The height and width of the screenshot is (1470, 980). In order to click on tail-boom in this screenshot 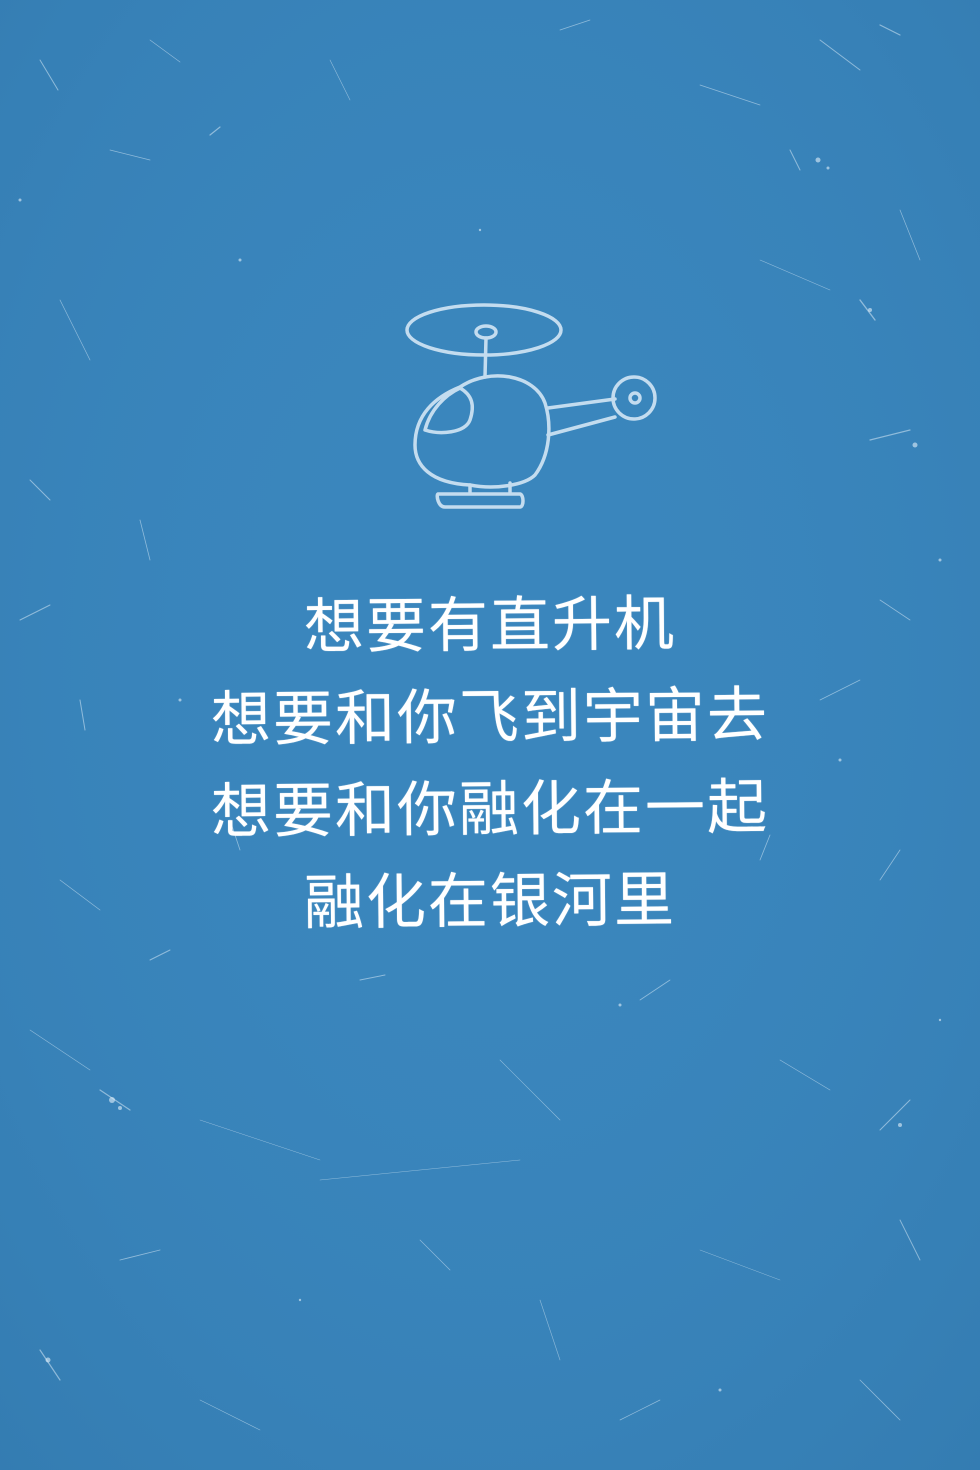, I will do `click(581, 417)`.